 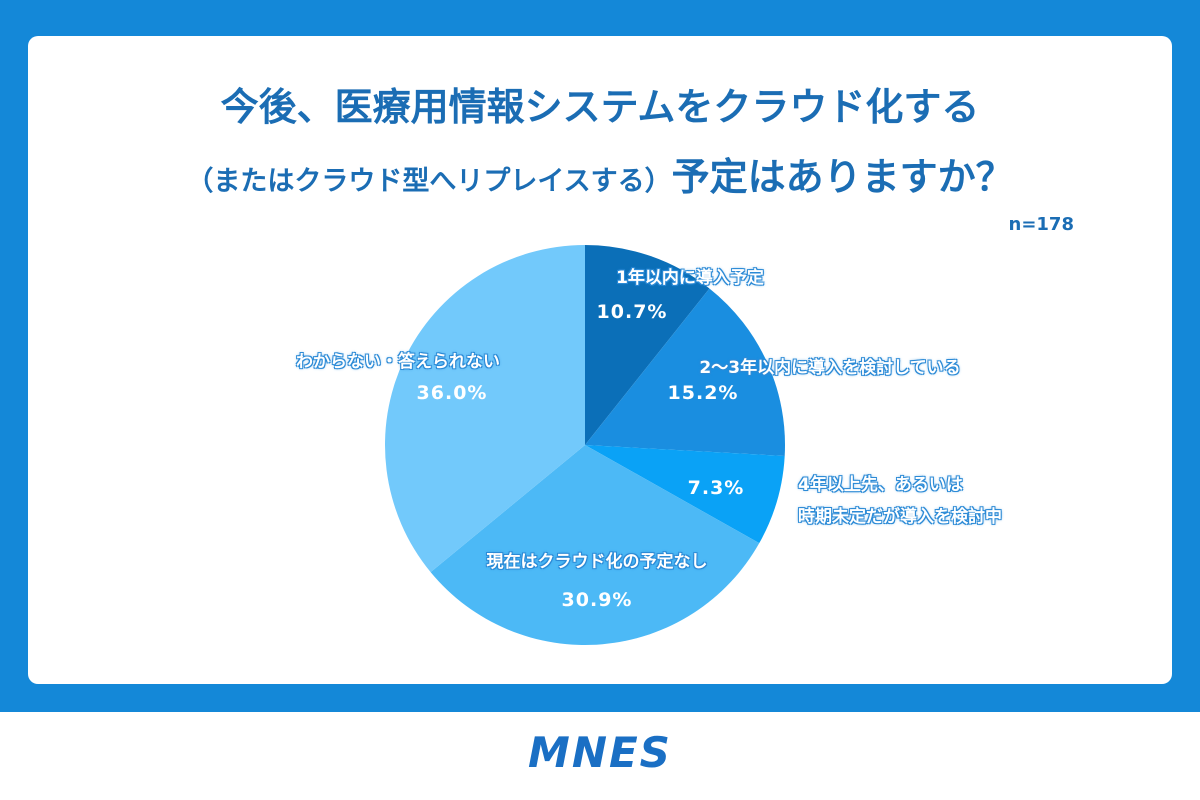 What do you see at coordinates (632, 312) in the screenshot?
I see `value-label: 10.7%` at bounding box center [632, 312].